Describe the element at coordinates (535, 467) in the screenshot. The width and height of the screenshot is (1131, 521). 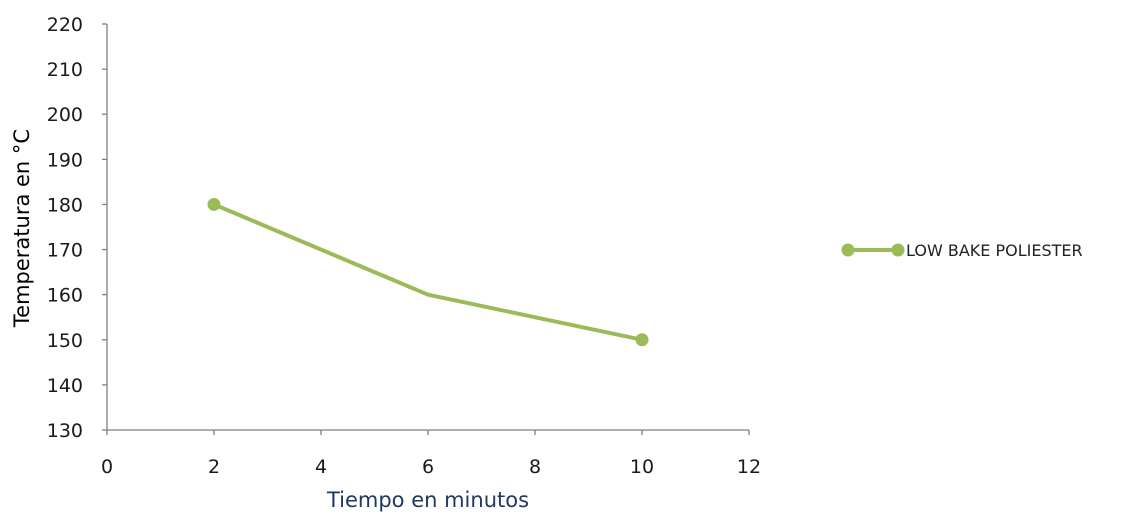
I see `x-tick-label: 8` at that location.